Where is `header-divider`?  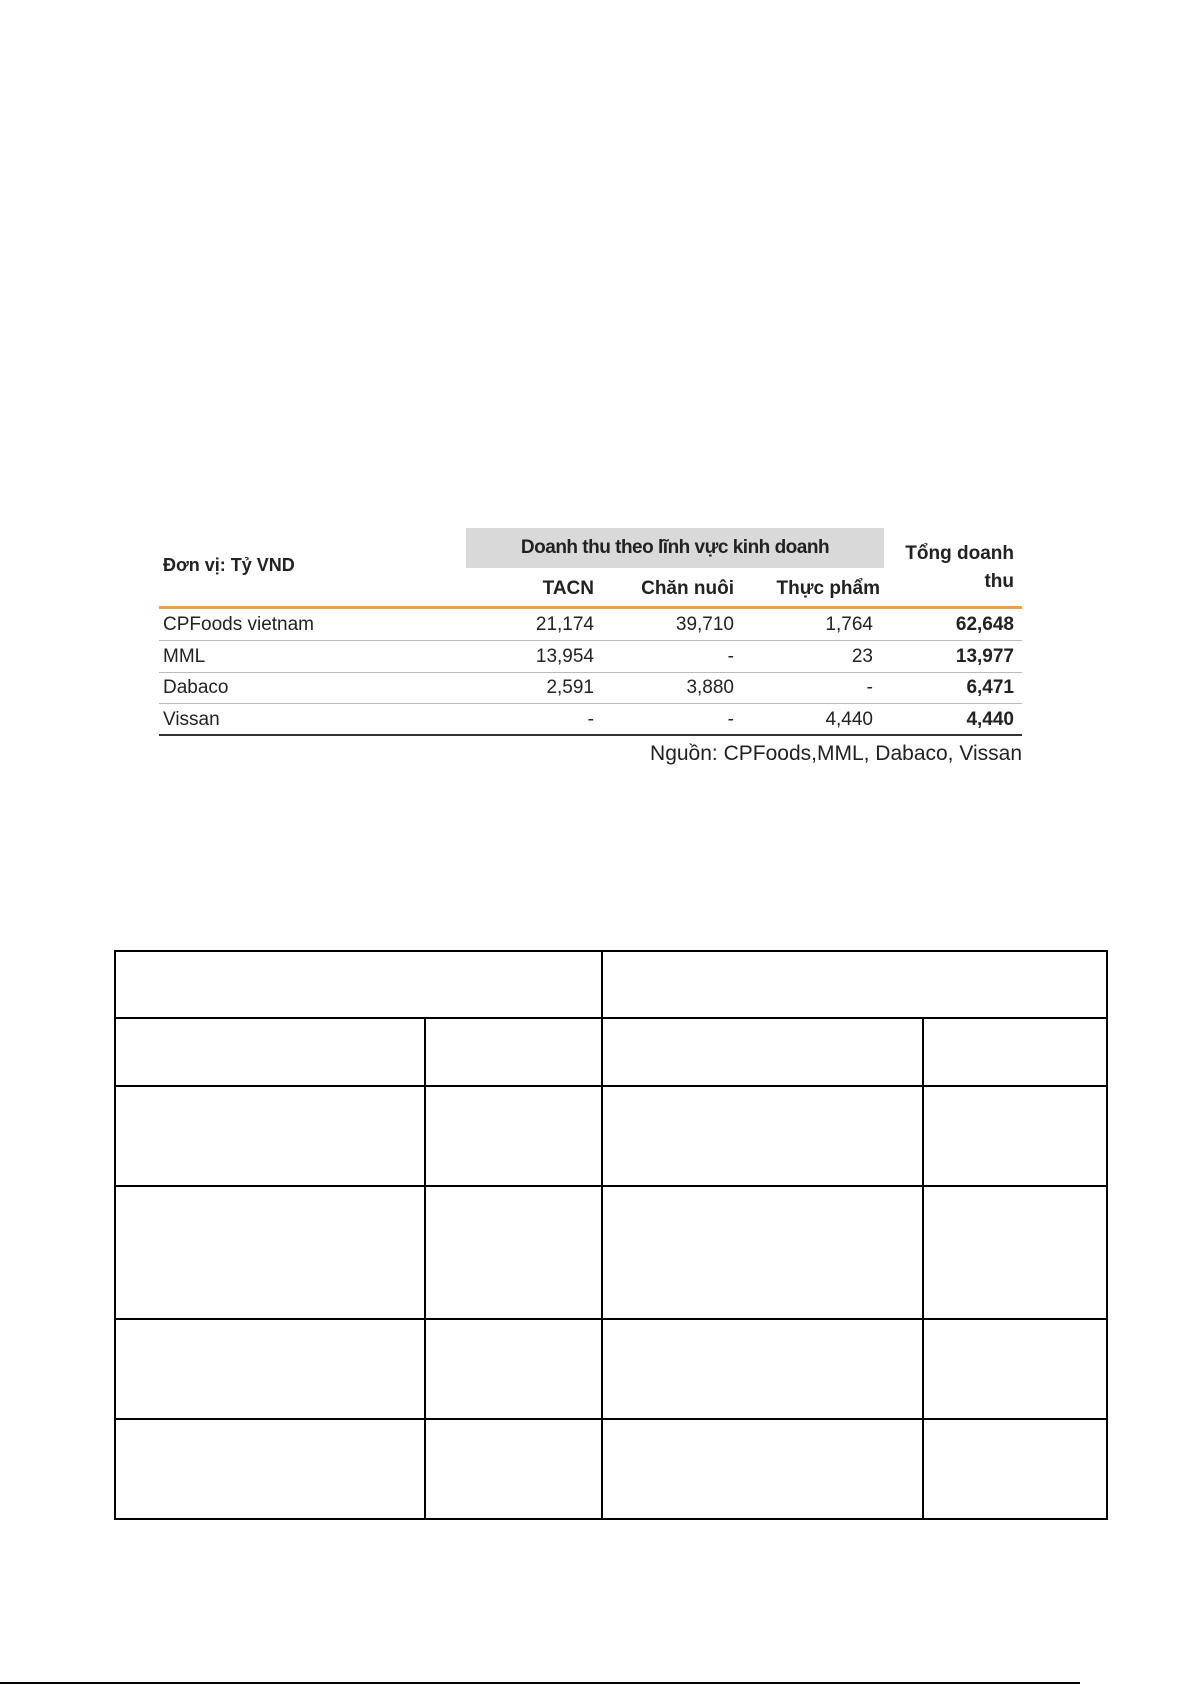 header-divider is located at coordinates (590, 607).